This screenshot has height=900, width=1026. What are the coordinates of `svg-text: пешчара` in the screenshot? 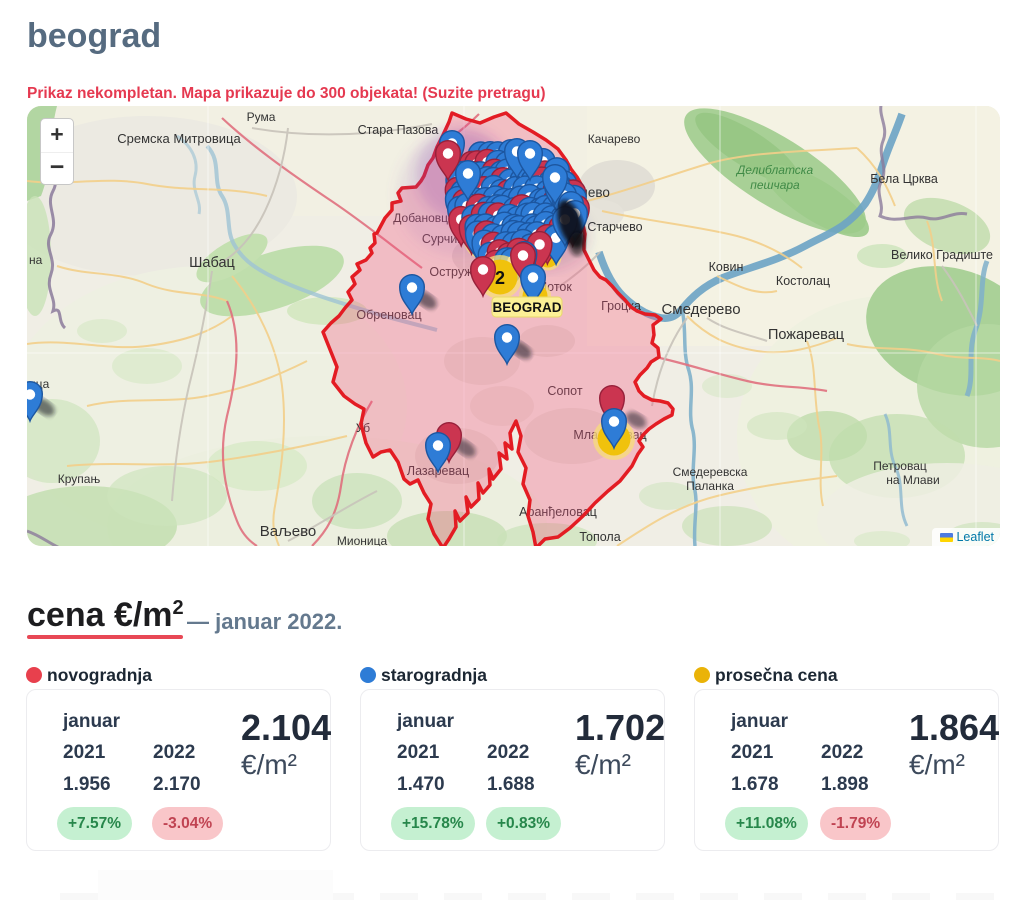 It's located at (775, 185).